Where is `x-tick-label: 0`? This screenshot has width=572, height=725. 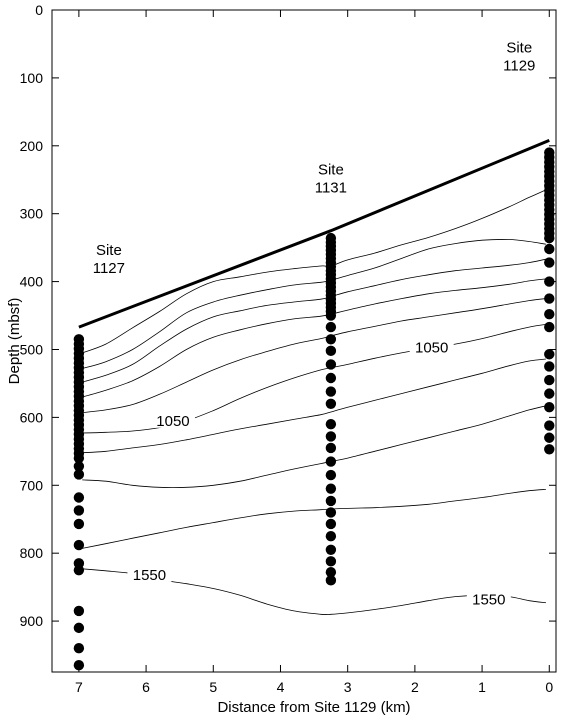 x-tick-label: 0 is located at coordinates (549, 687).